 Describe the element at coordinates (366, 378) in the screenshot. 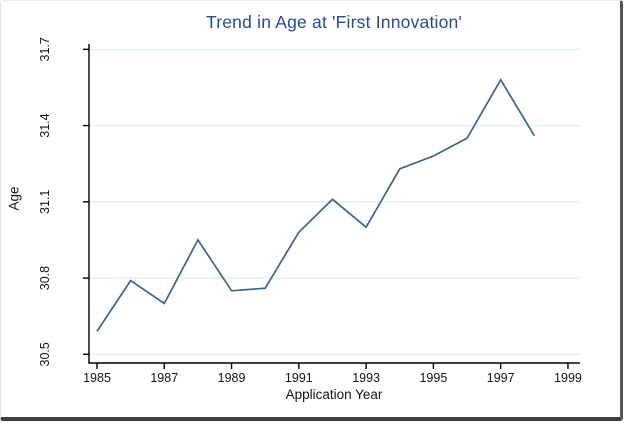

I see `x-tick-label: 1993` at that location.